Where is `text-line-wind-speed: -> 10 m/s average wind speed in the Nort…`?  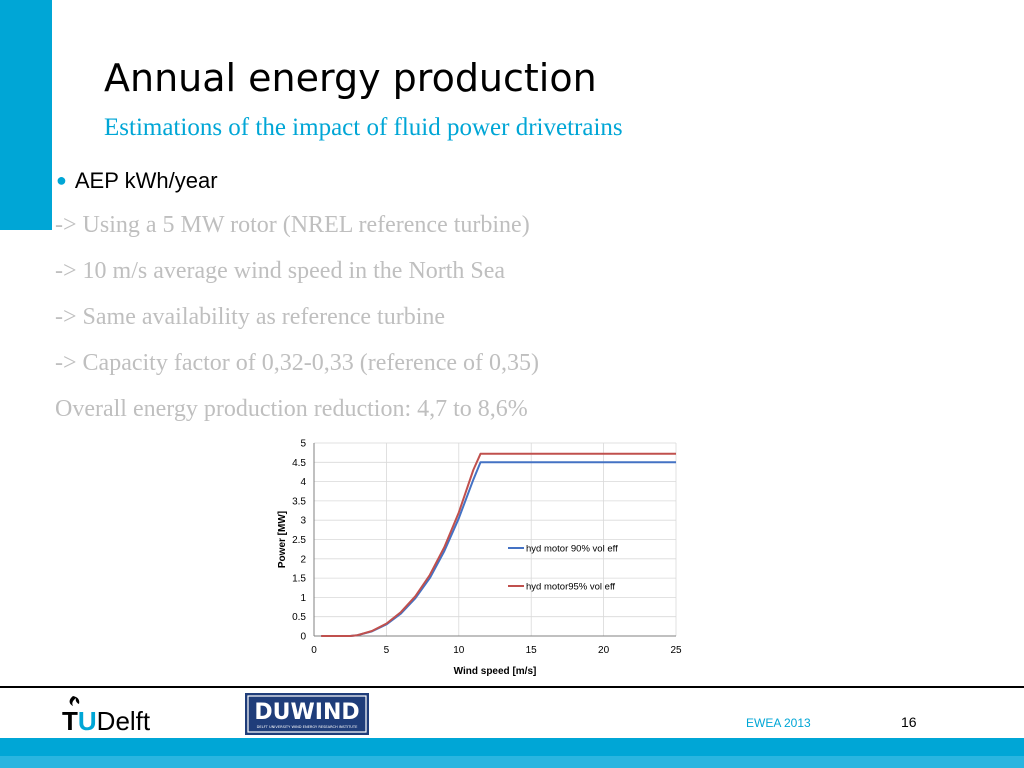 text-line-wind-speed: -> 10 m/s average wind speed in the Nort… is located at coordinates (280, 271).